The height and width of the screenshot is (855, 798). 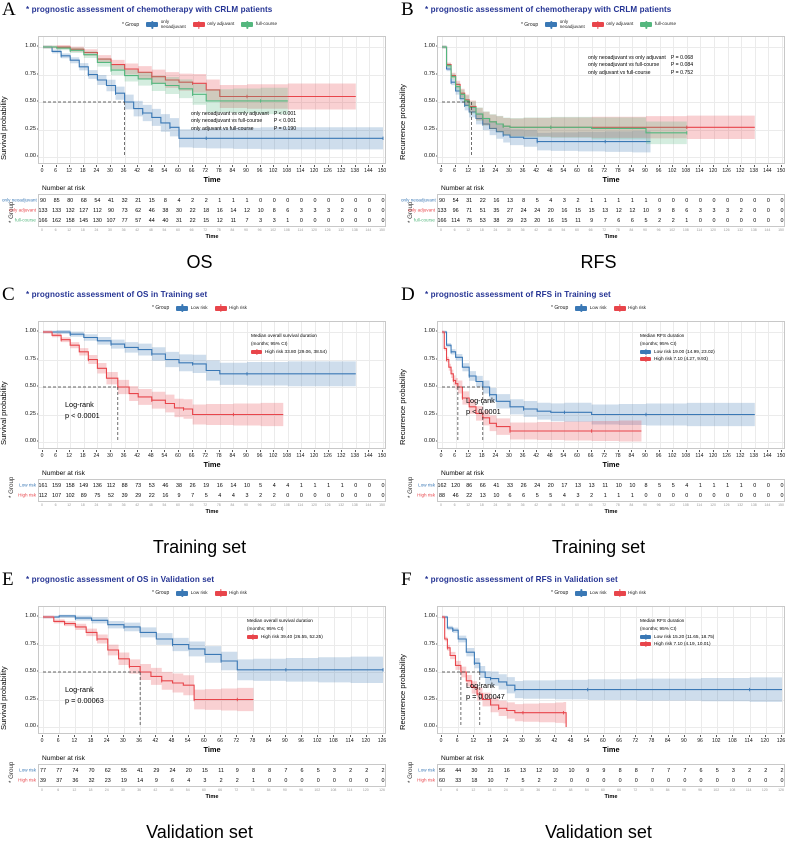 I want to click on risk-table-cell: 66, so click(x=482, y=486).